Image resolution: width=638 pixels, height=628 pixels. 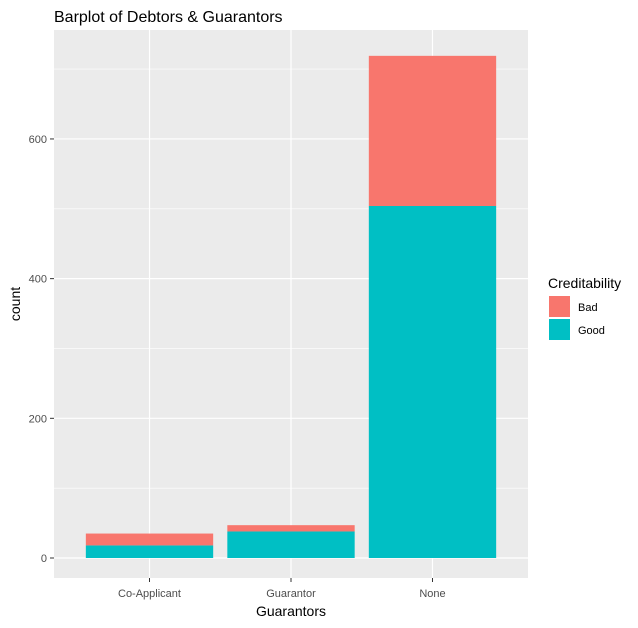 I want to click on y-tick-label: 600, so click(x=38, y=140).